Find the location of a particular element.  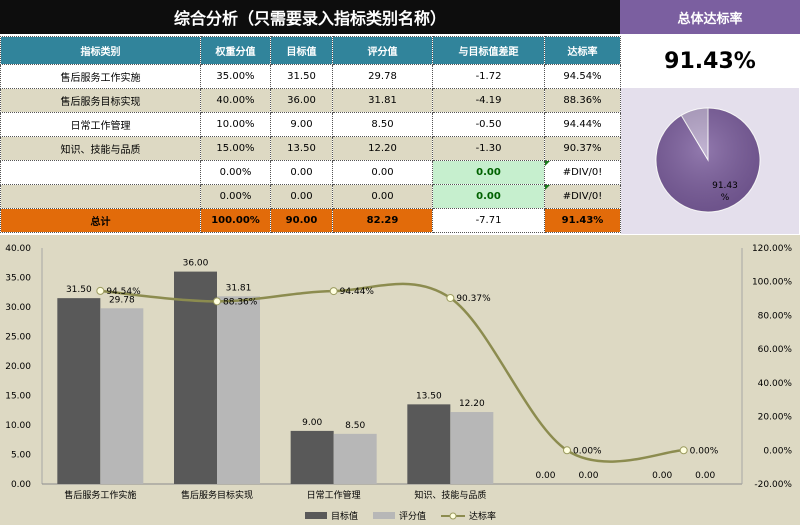

cell-category: 日常工作管理 is located at coordinates (100, 124).